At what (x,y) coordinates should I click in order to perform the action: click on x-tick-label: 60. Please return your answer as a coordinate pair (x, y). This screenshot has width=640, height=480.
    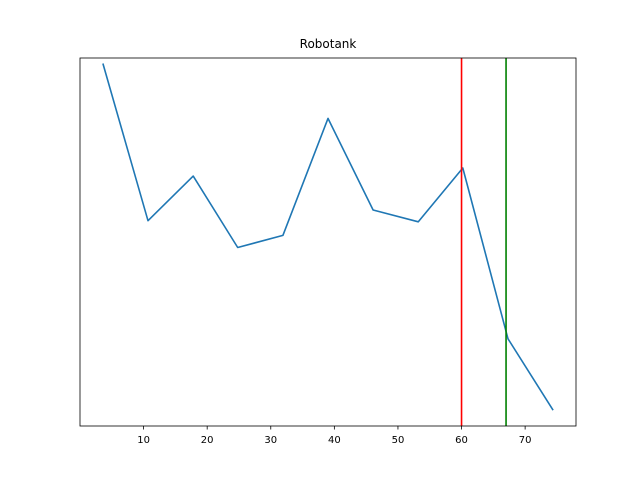
    Looking at the image, I should click on (461, 440).